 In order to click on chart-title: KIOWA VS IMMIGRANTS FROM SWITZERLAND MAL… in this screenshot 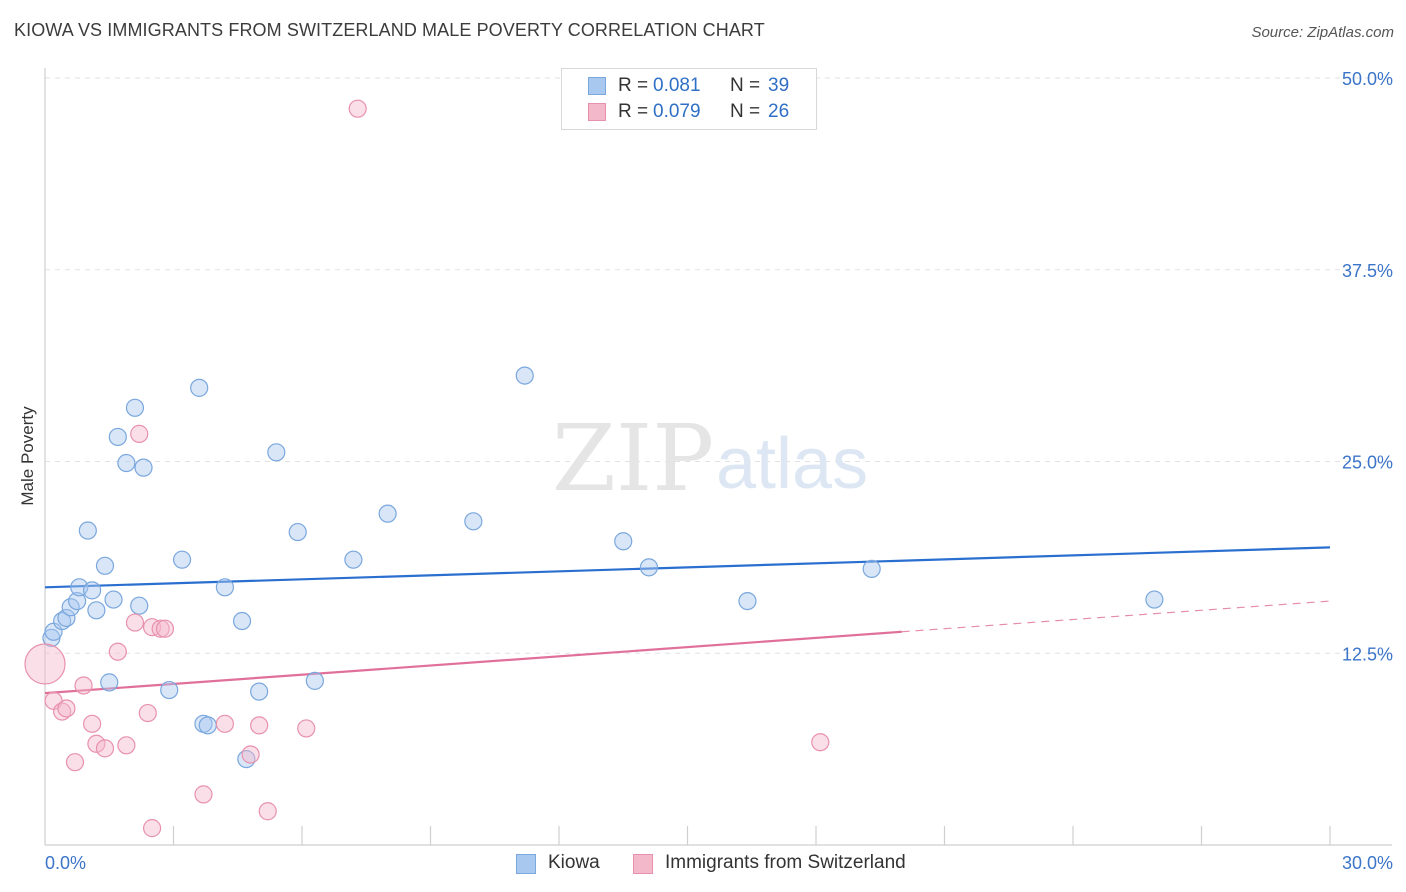, I will do `click(389, 30)`.